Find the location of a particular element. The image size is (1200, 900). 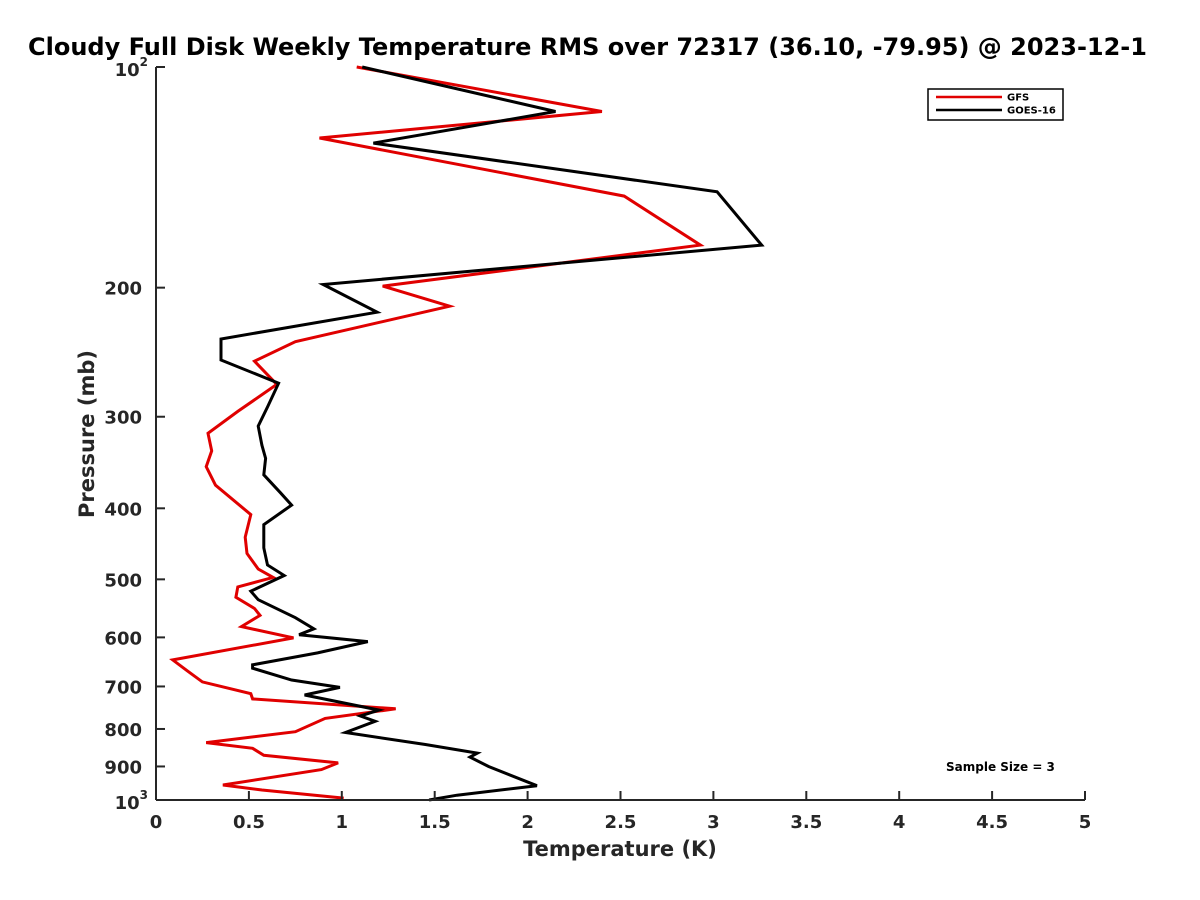

y-tick-label: 300 is located at coordinates (123, 418).